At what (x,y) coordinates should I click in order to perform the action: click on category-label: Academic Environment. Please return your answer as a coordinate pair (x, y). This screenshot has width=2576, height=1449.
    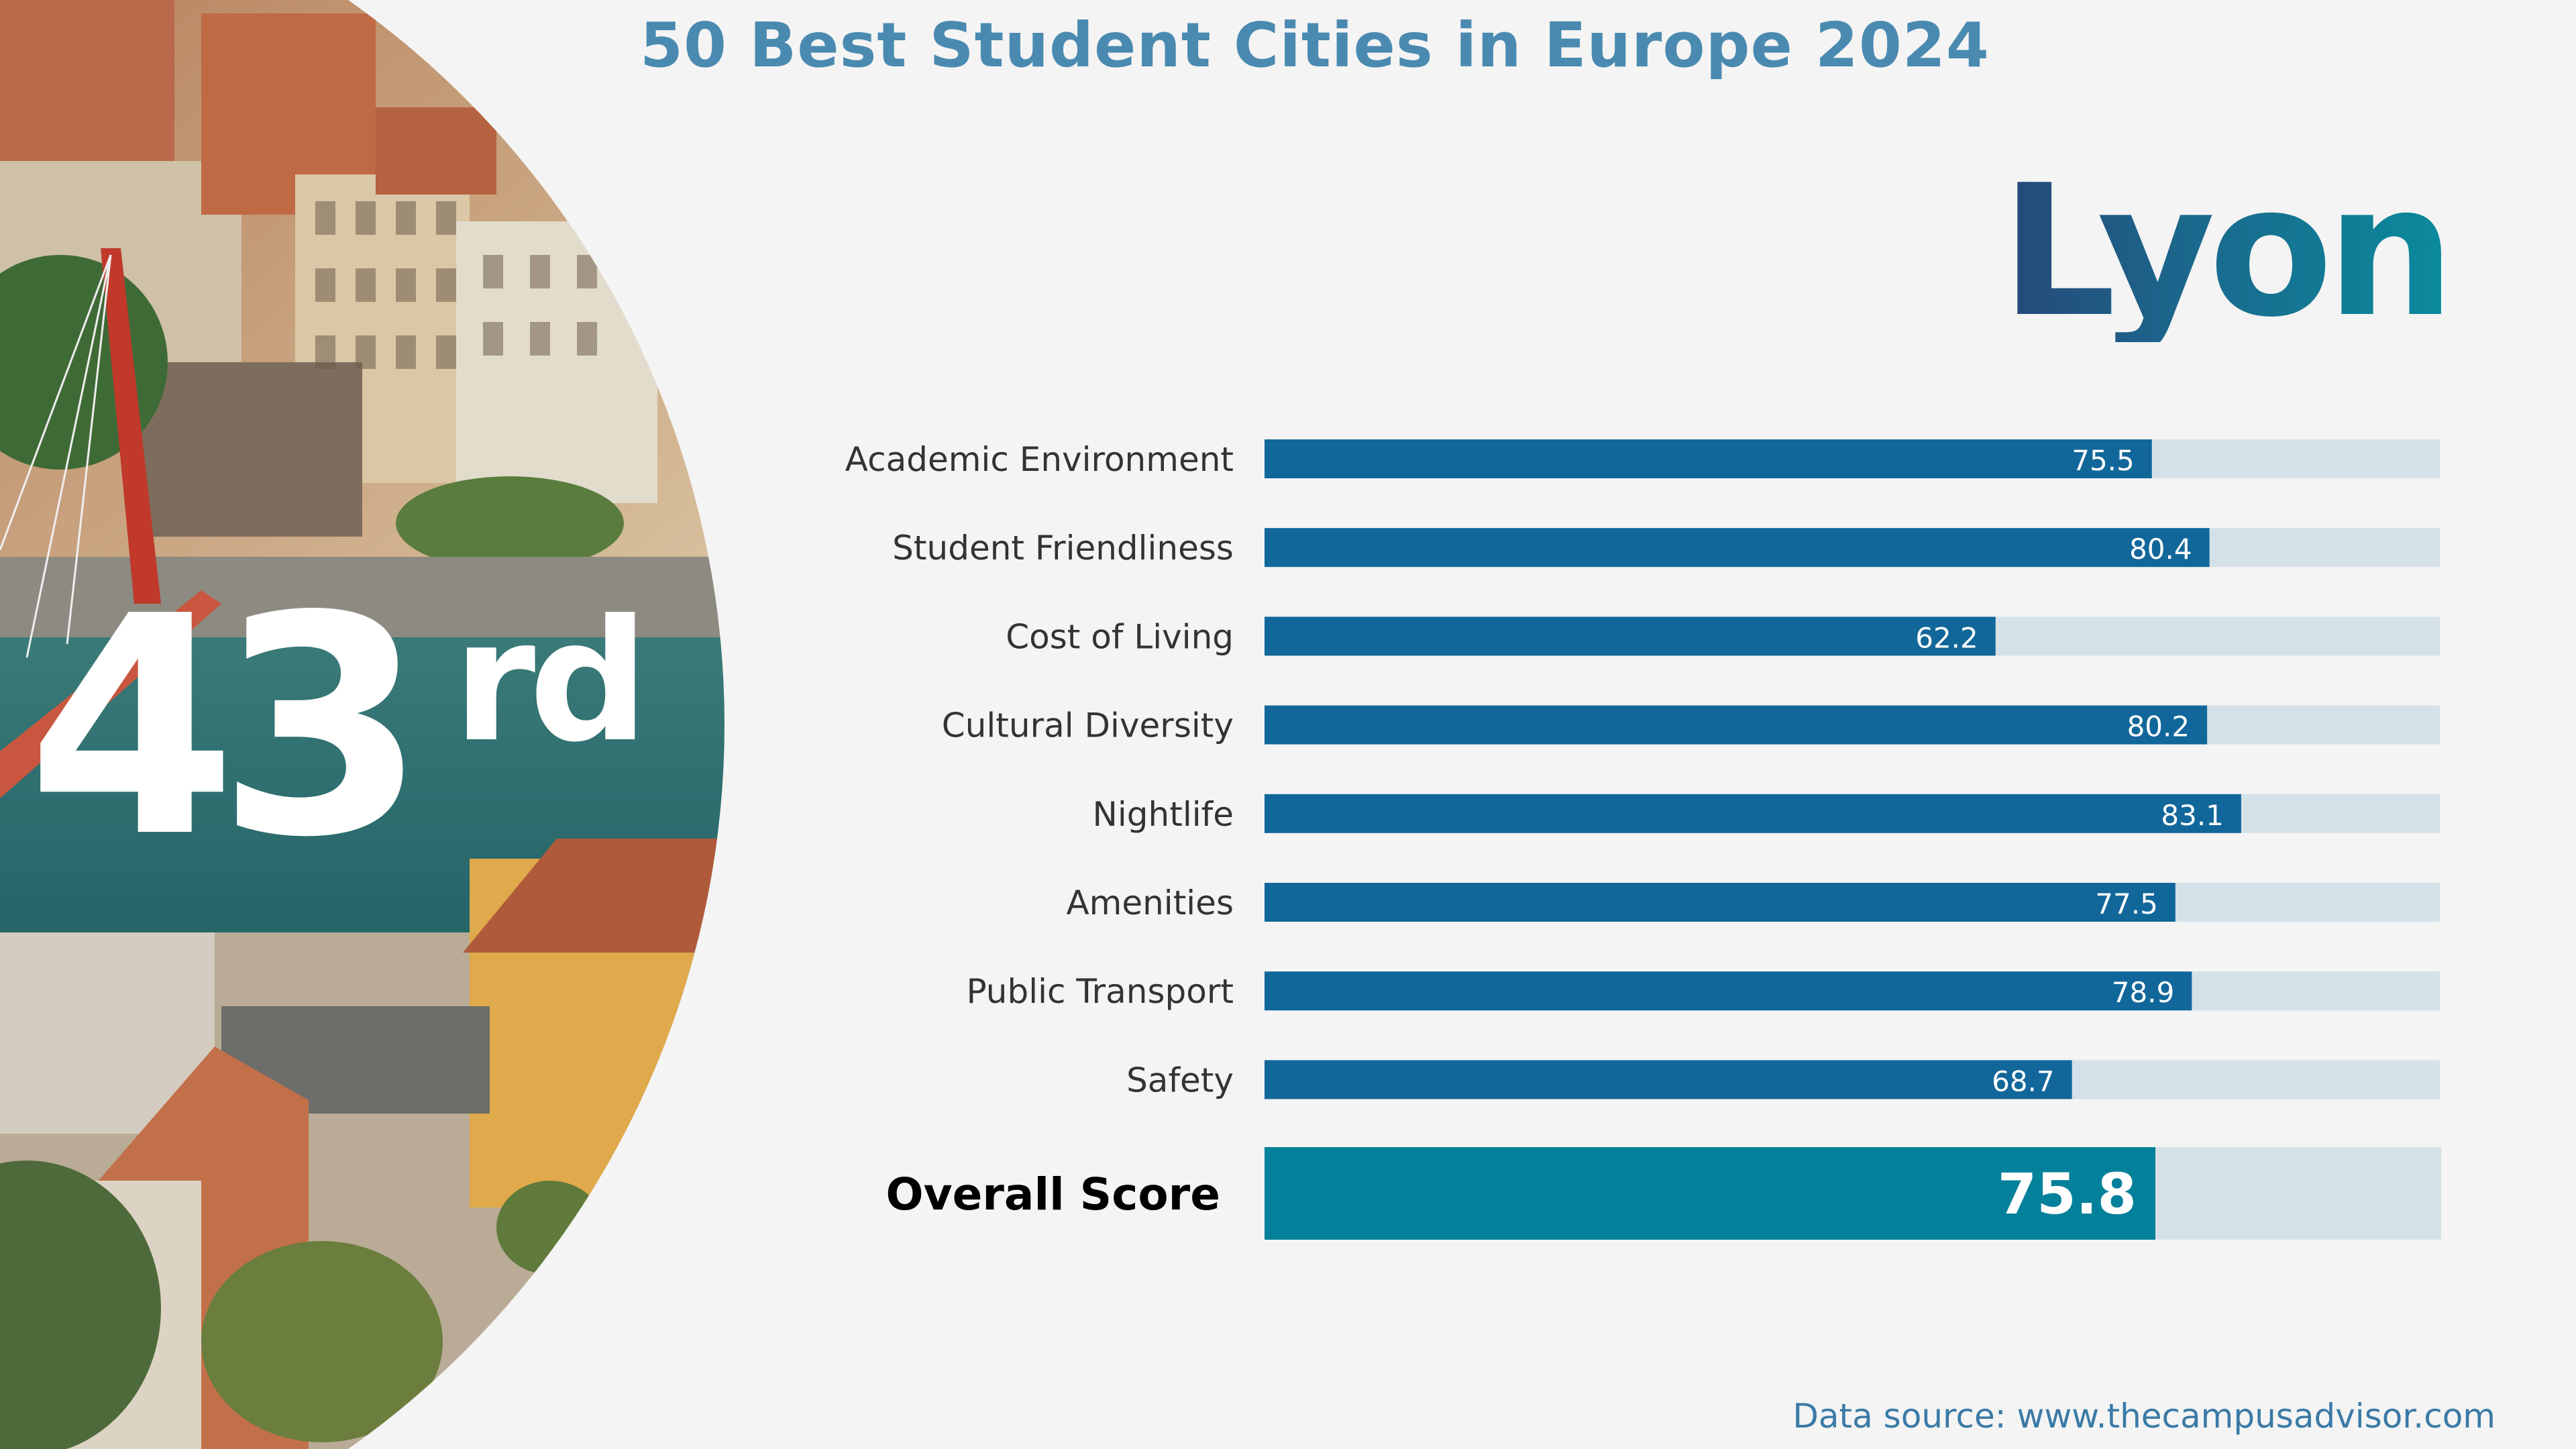
    Looking at the image, I should click on (1039, 459).